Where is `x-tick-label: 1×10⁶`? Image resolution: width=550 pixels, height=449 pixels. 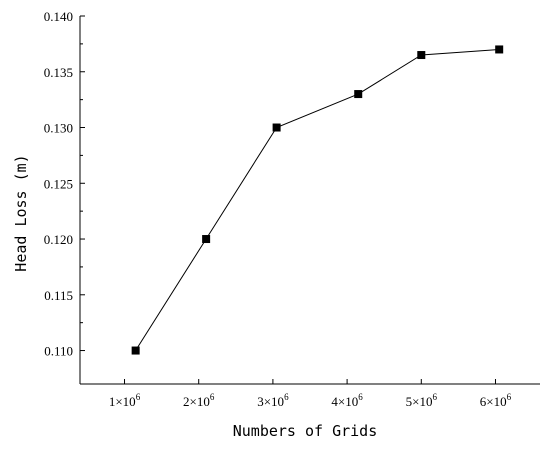
x-tick-label: 1×10⁶ is located at coordinates (125, 400).